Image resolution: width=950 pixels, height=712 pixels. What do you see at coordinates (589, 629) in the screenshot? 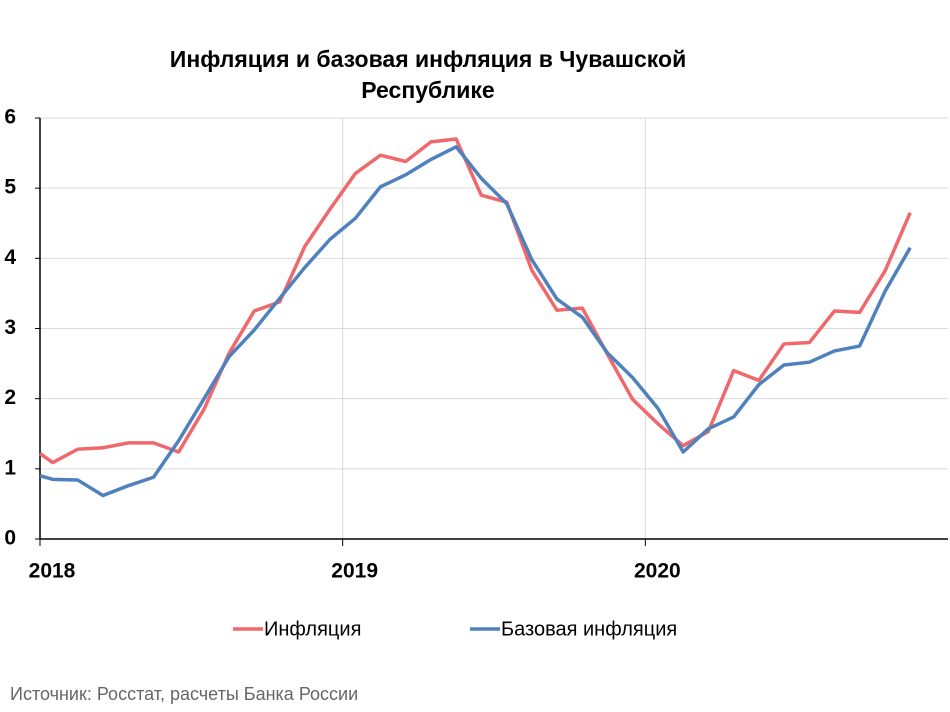
I see `legend-label: Базовая инфляция` at bounding box center [589, 629].